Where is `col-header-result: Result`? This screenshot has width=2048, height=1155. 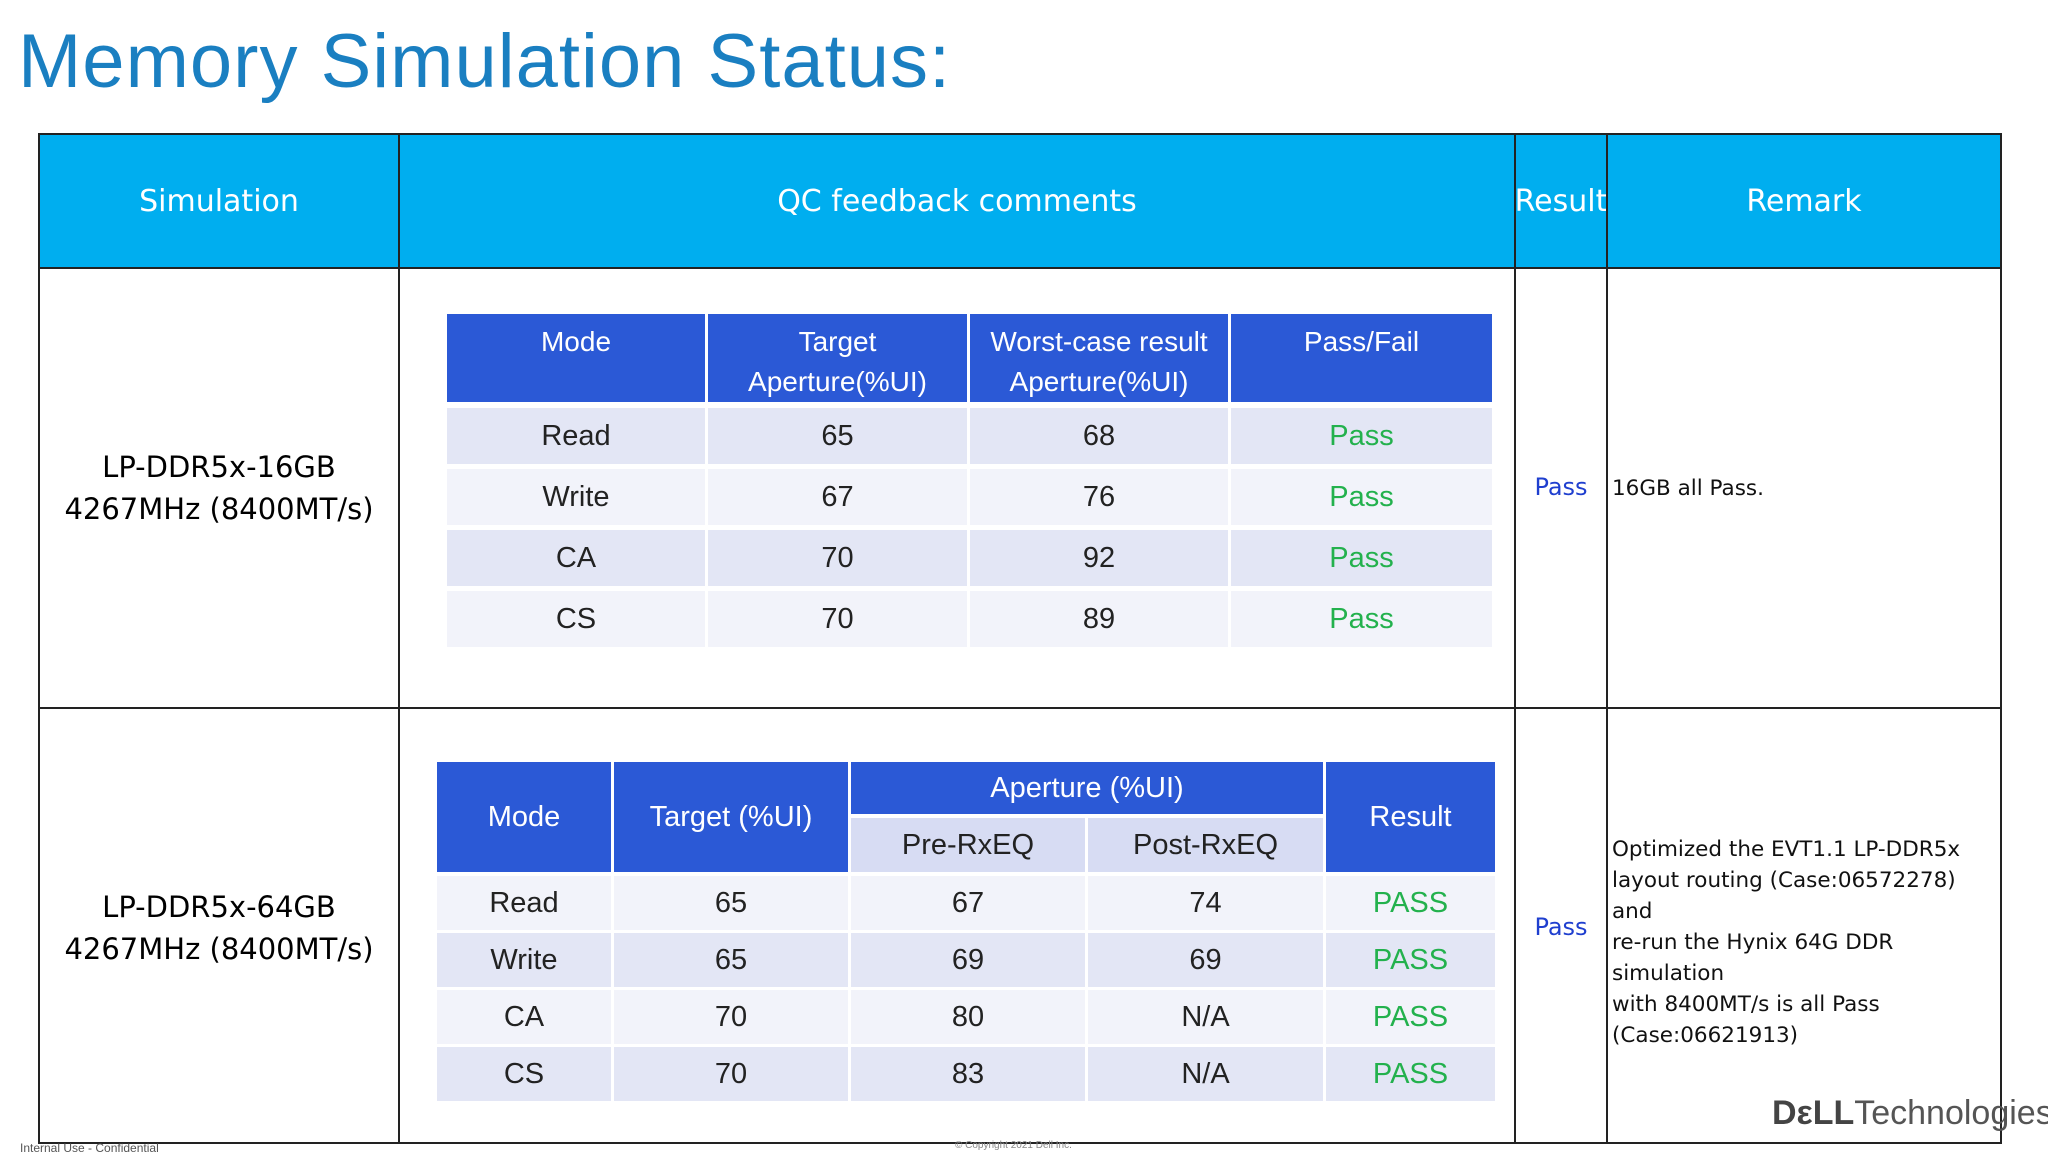 col-header-result: Result is located at coordinates (1410, 817).